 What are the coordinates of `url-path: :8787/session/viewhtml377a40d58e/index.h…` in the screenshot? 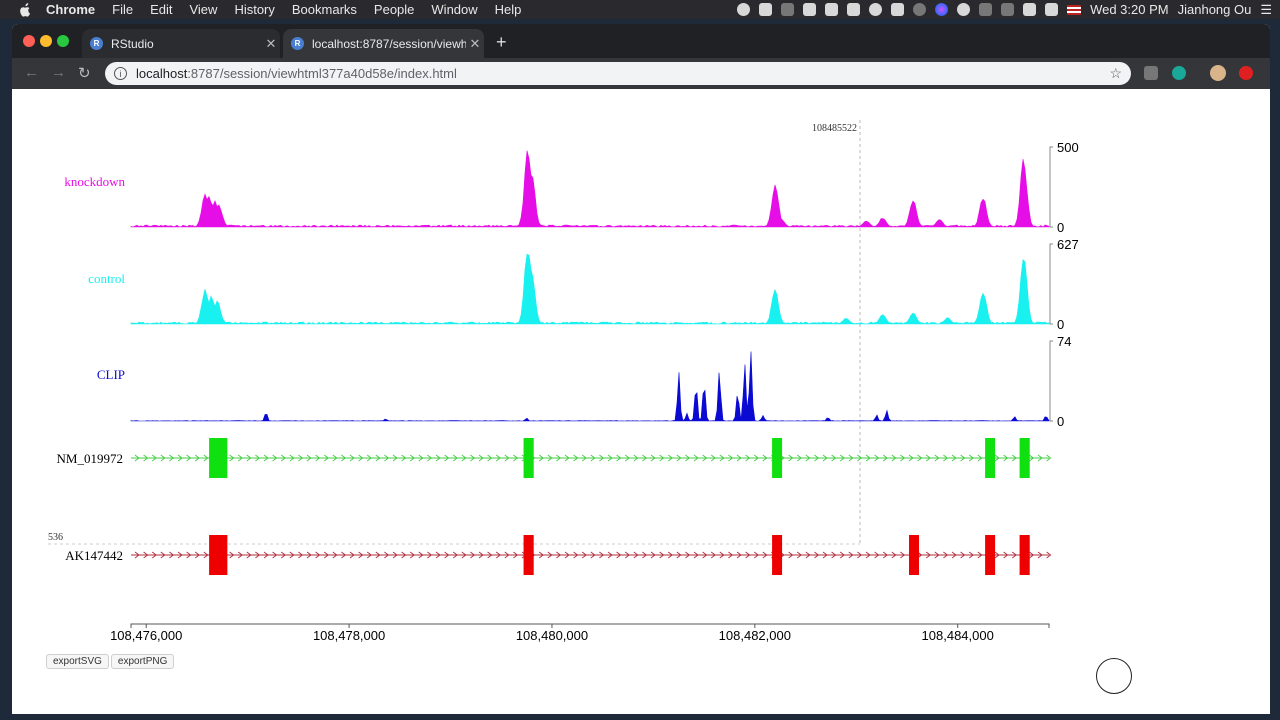 It's located at (322, 73).